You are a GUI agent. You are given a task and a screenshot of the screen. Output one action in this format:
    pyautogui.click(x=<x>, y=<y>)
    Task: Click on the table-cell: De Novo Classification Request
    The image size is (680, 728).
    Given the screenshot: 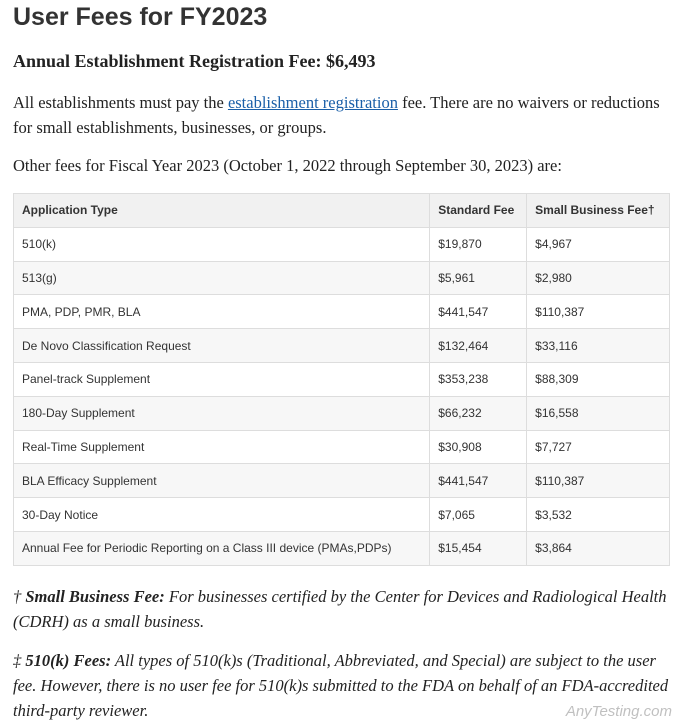 What is the action you would take?
    pyautogui.click(x=221, y=345)
    